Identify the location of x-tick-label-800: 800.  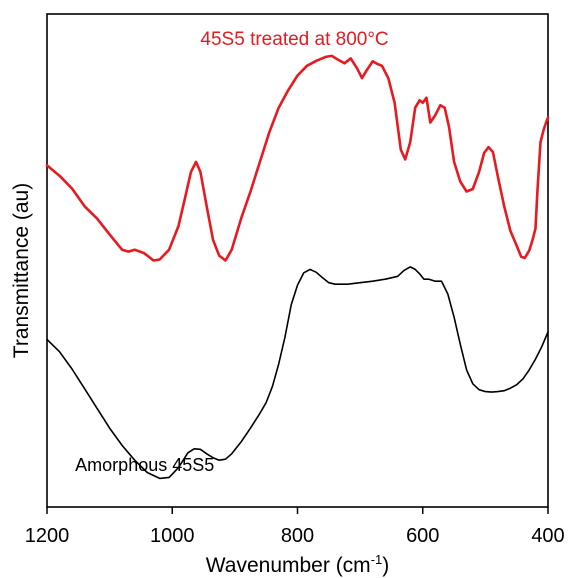
(297, 536).